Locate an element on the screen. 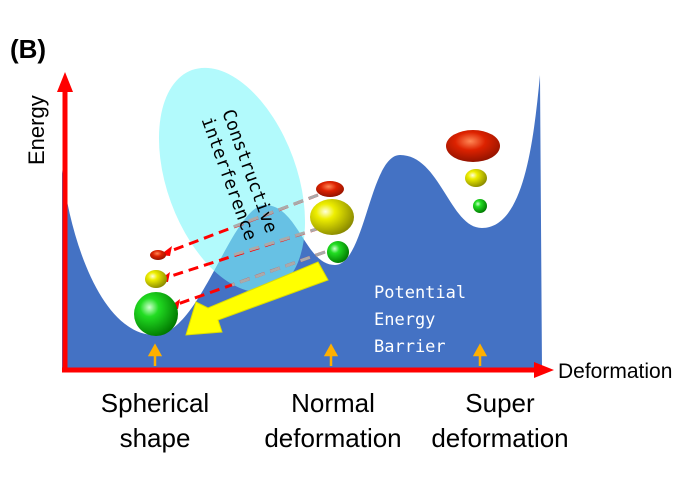  x-axis-label: Deformation is located at coordinates (615, 371).